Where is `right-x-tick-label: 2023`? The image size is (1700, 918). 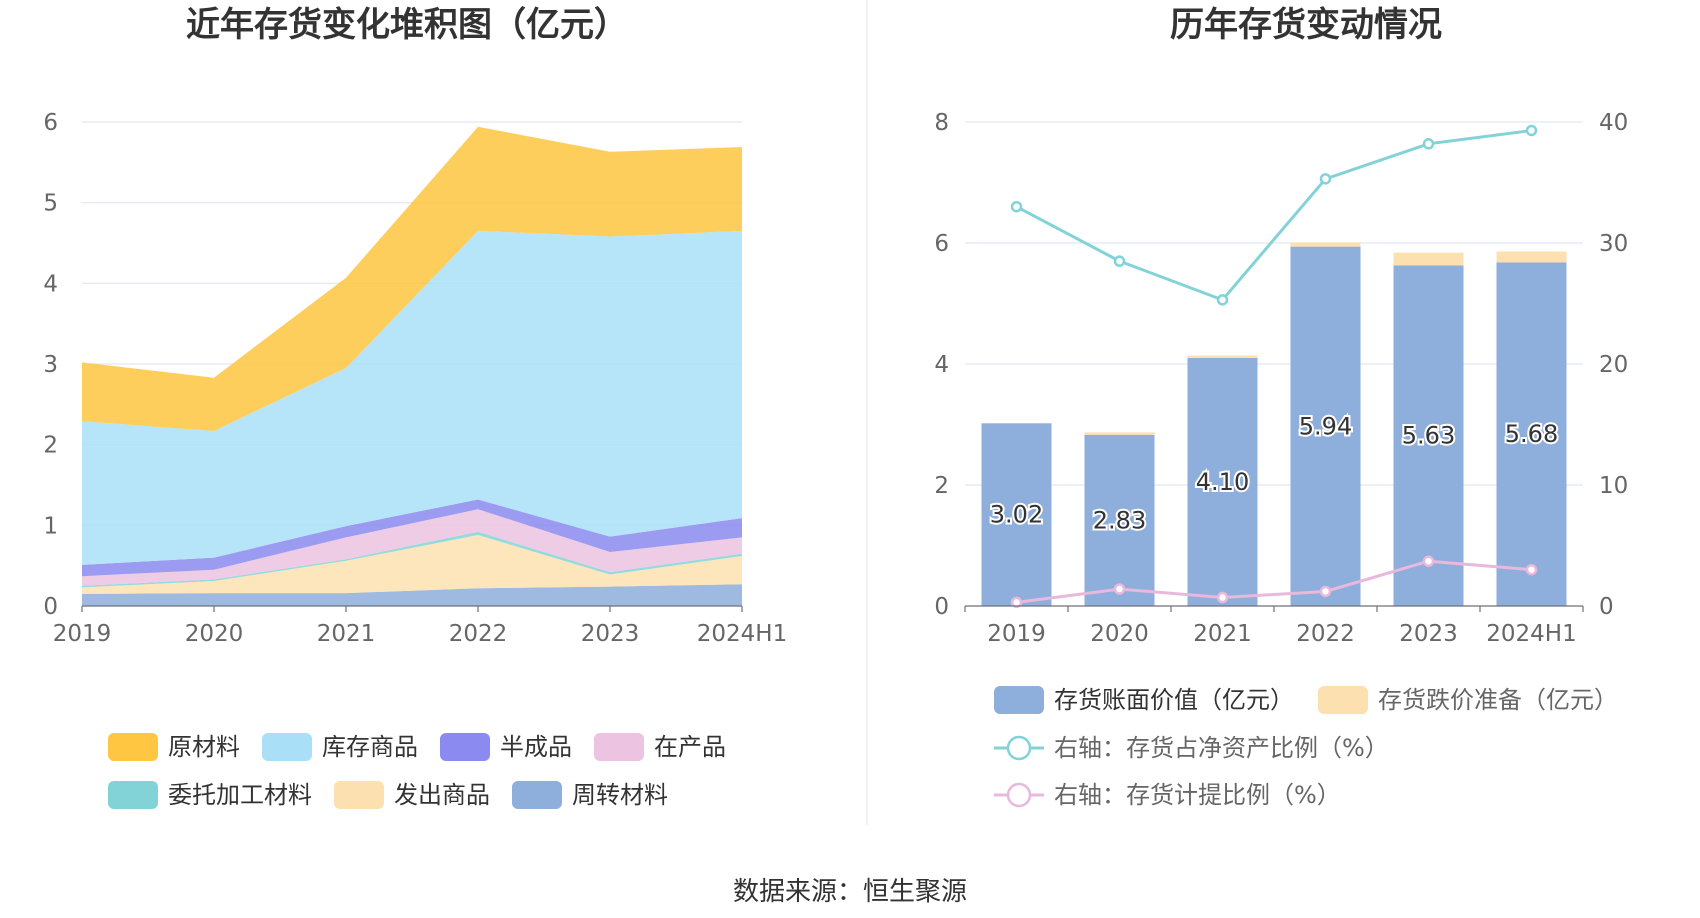
right-x-tick-label: 2023 is located at coordinates (1428, 634).